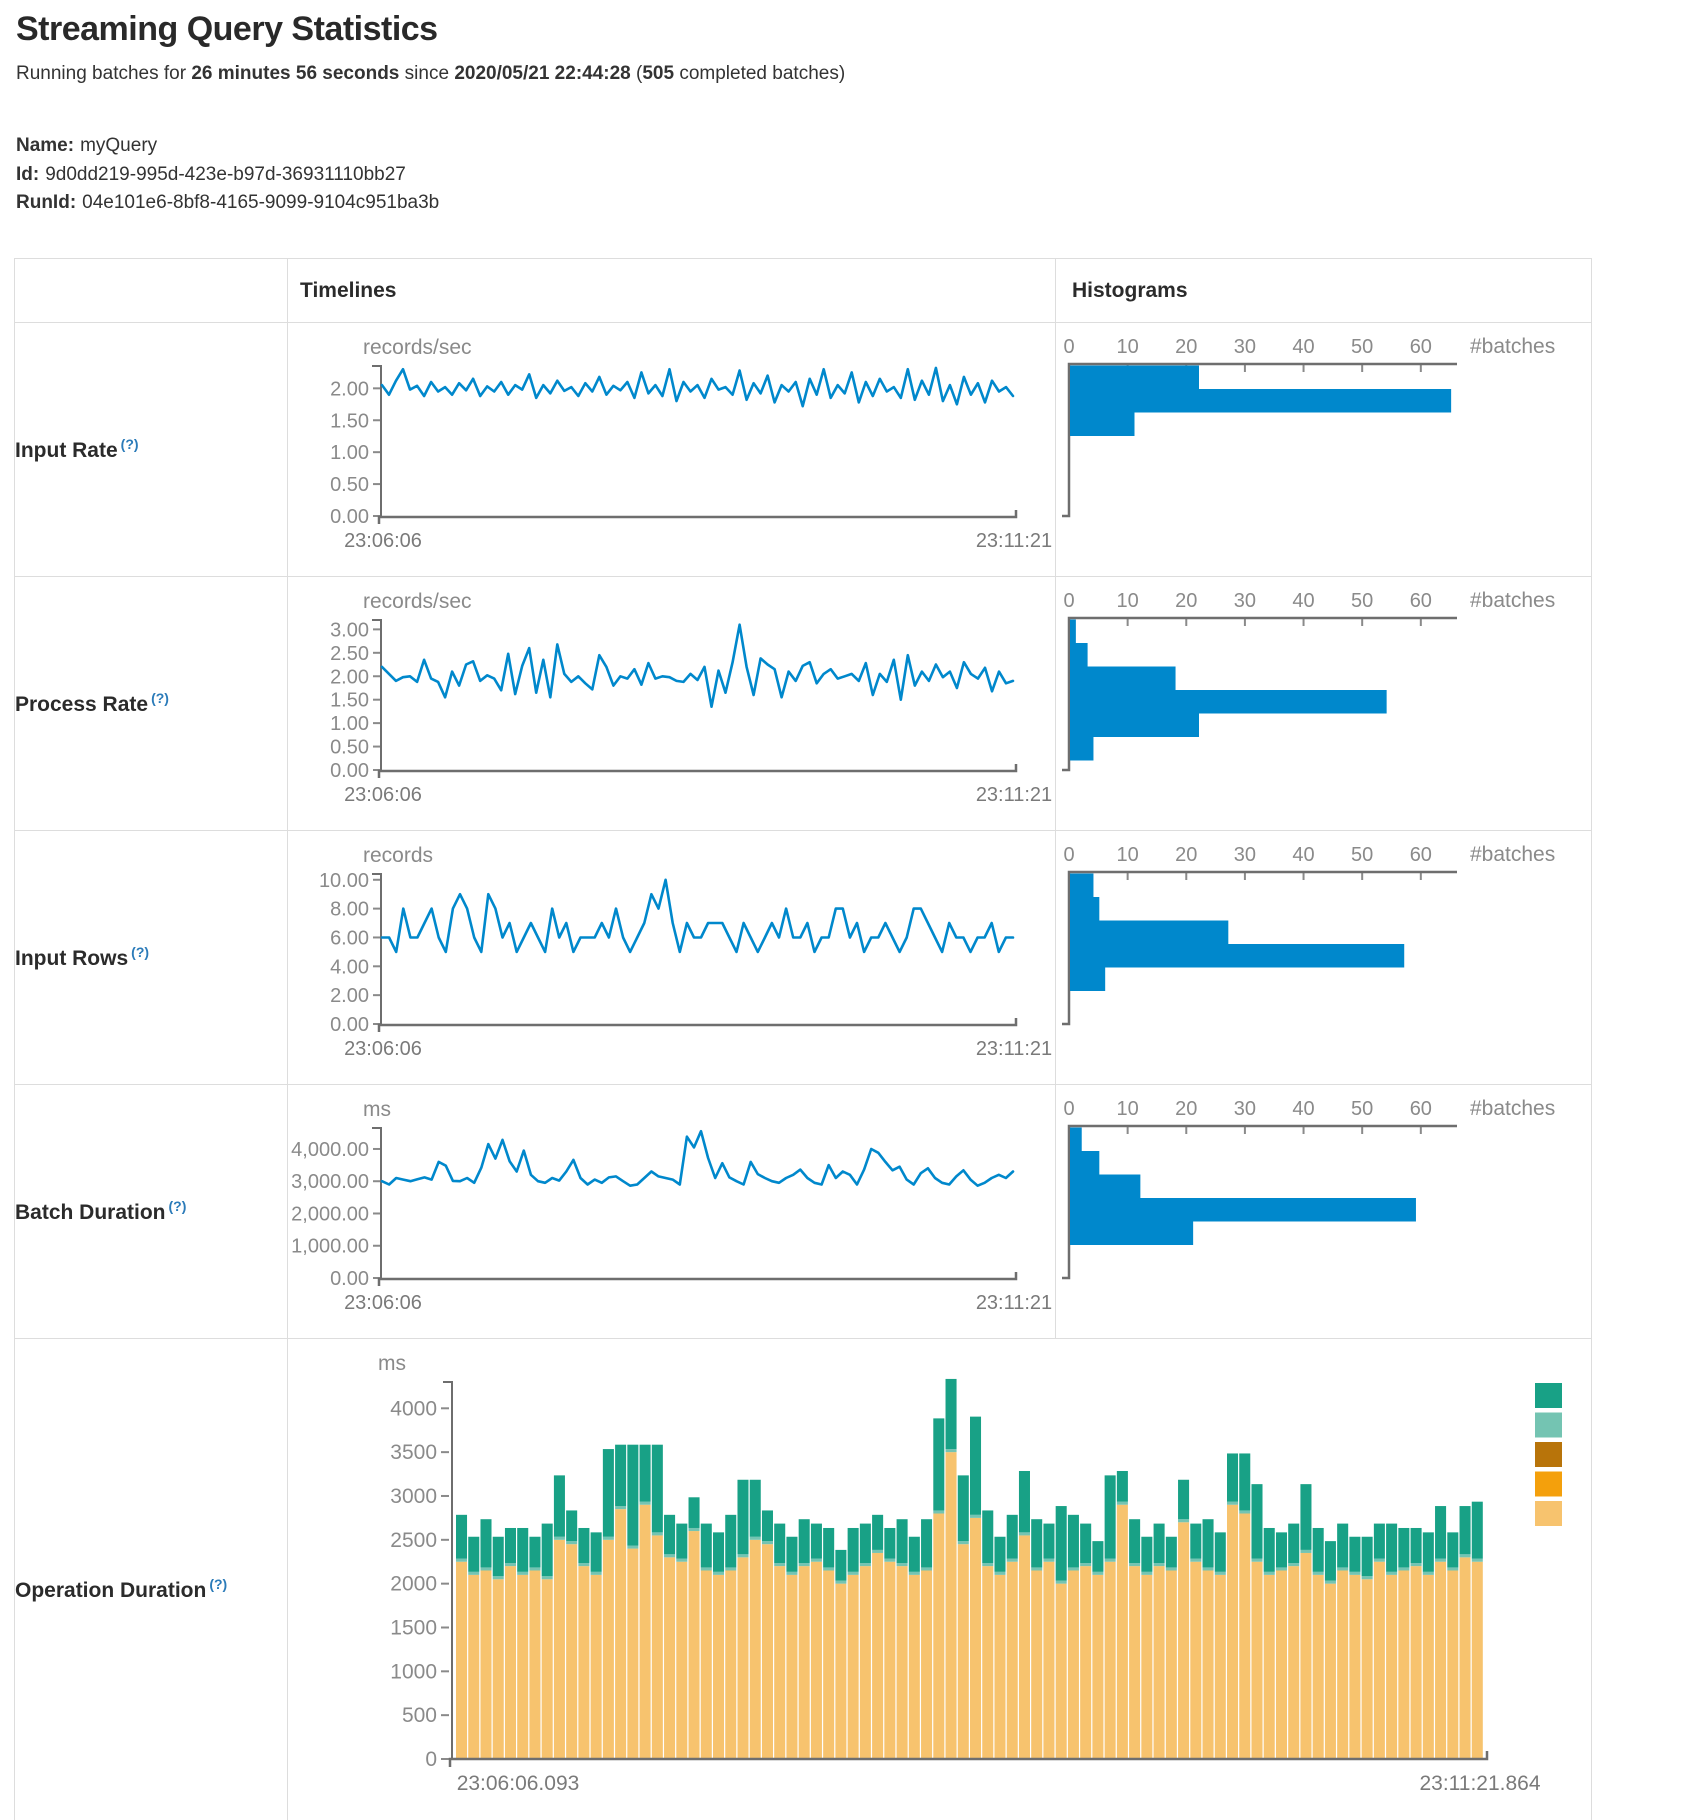  What do you see at coordinates (413, 1452) in the screenshot?
I see `svg-text: 3500` at bounding box center [413, 1452].